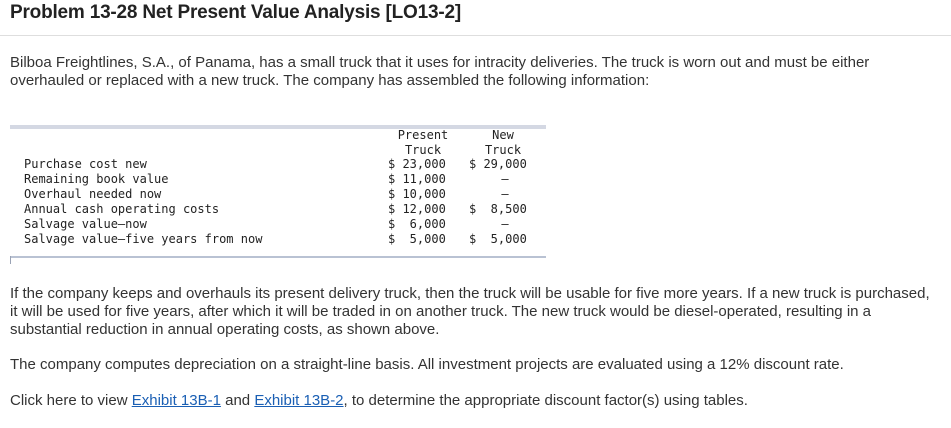 This screenshot has height=428, width=951. I want to click on cell-present-overhaul-needed: $ 10,000, so click(417, 194).